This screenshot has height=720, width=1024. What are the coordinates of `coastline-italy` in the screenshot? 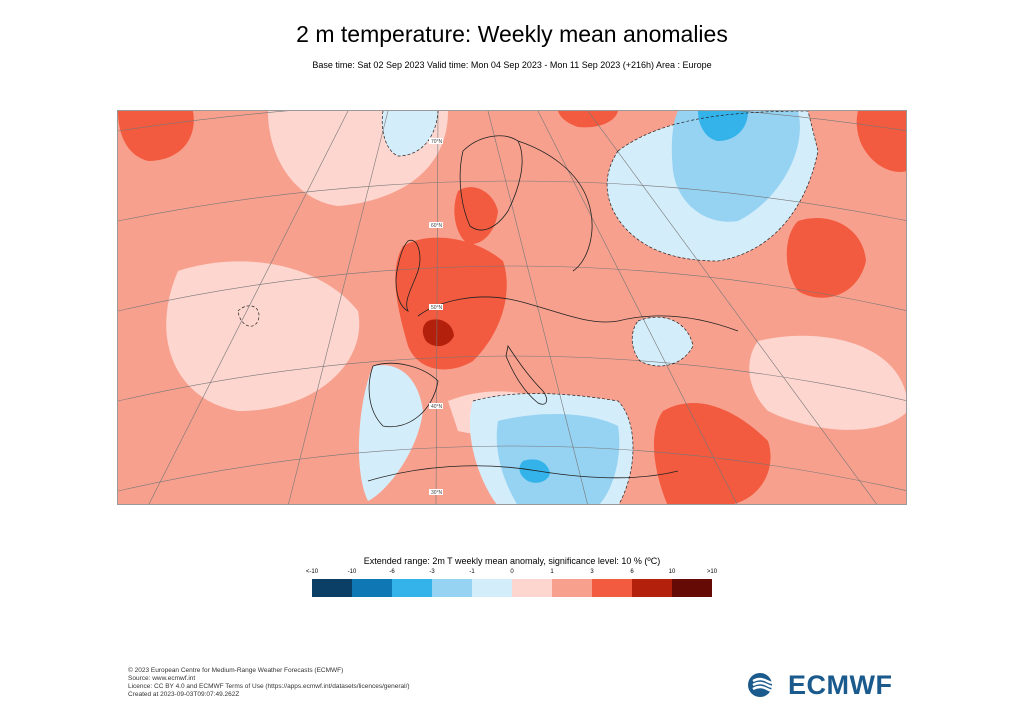 It's located at (526, 374).